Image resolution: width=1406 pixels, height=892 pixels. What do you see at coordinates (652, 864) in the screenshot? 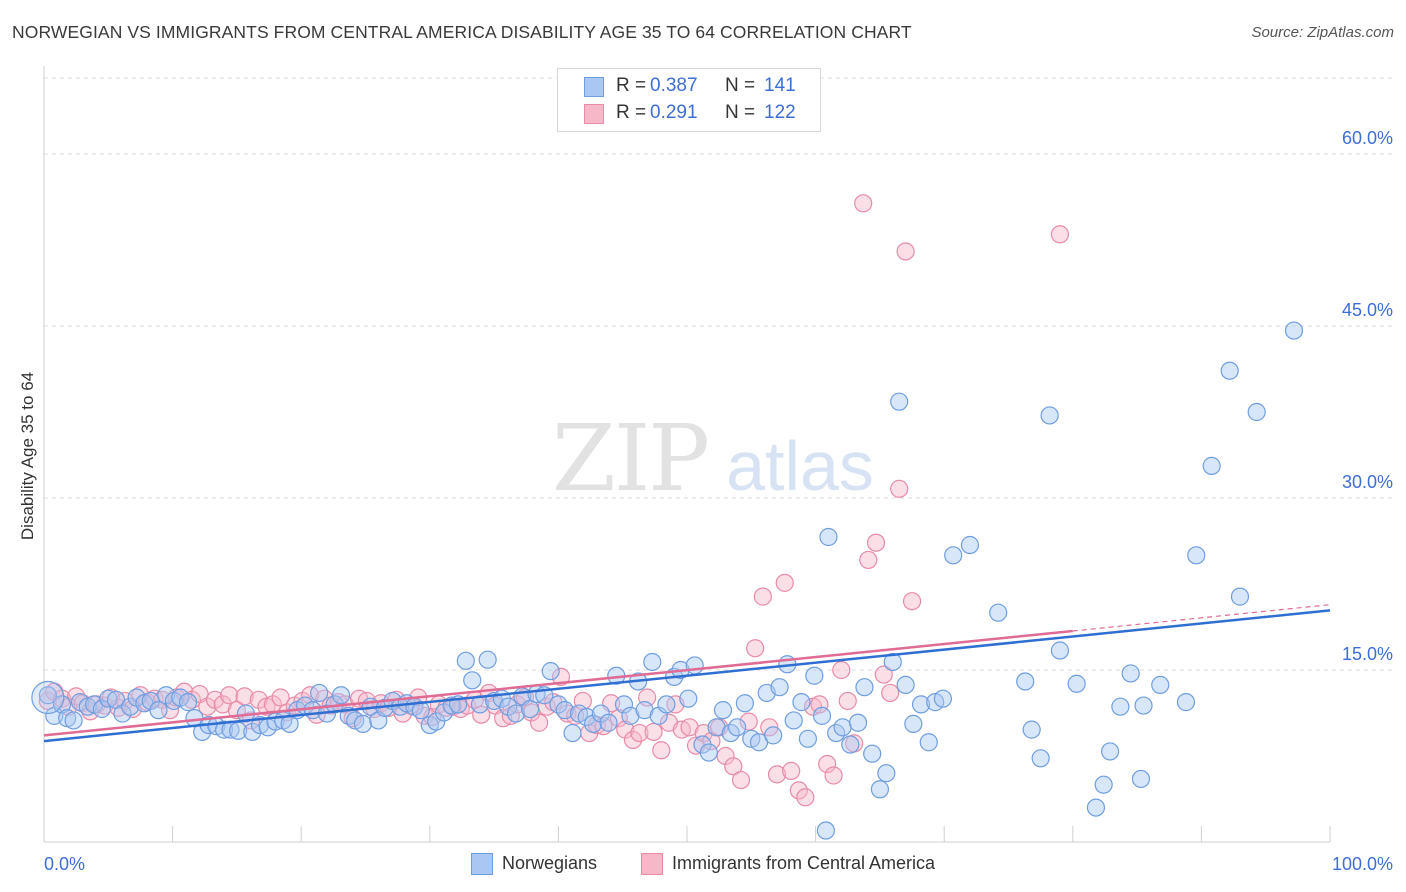
I see `legend-swatch-pink` at bounding box center [652, 864].